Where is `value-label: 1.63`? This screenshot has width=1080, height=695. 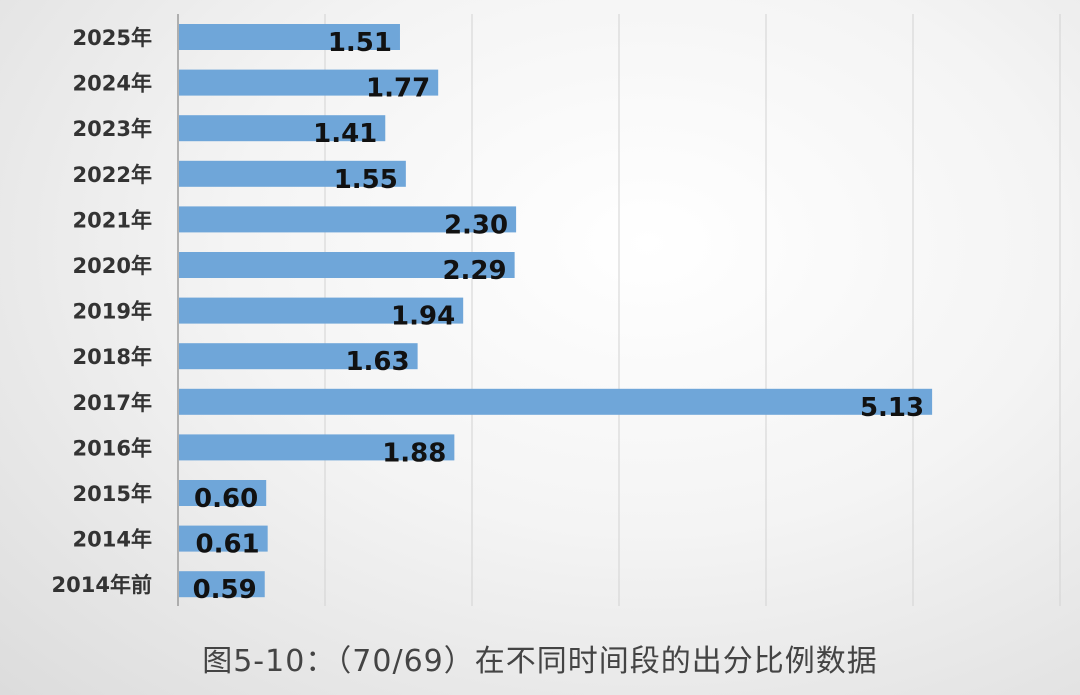
value-label: 1.63 is located at coordinates (377, 362).